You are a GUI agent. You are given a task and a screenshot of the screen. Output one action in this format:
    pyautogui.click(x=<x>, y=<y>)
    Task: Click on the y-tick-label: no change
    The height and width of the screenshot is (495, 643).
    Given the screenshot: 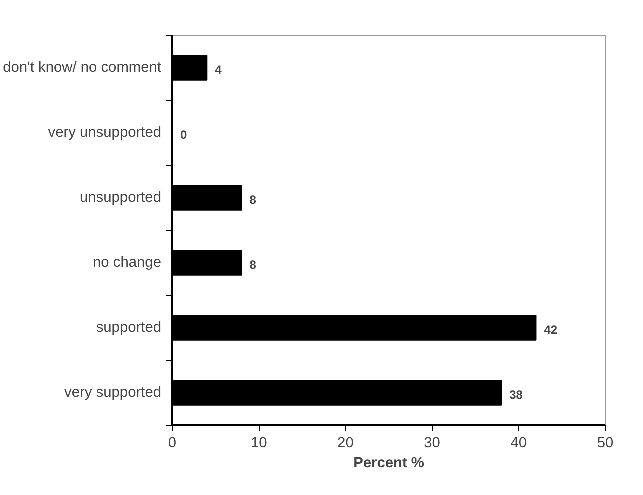 What is the action you would take?
    pyautogui.click(x=127, y=263)
    